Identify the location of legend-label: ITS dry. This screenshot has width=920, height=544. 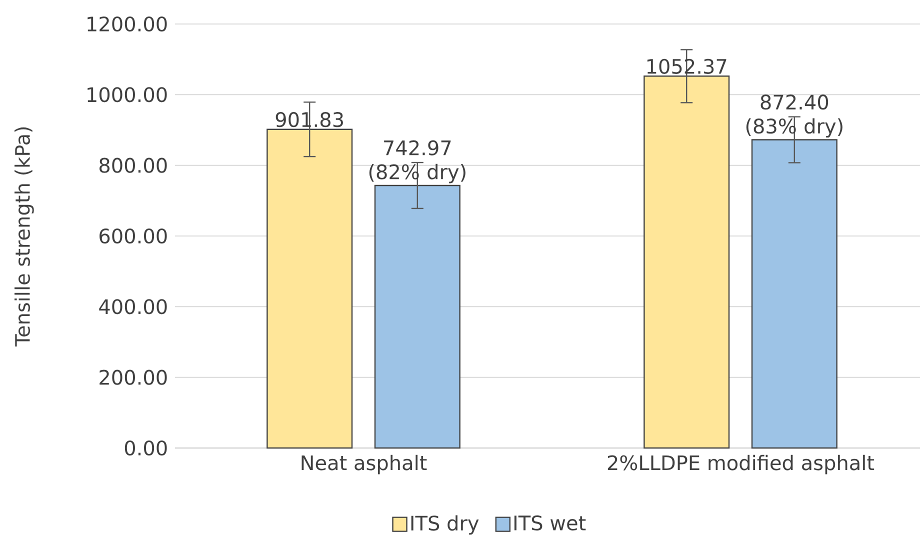
(445, 525).